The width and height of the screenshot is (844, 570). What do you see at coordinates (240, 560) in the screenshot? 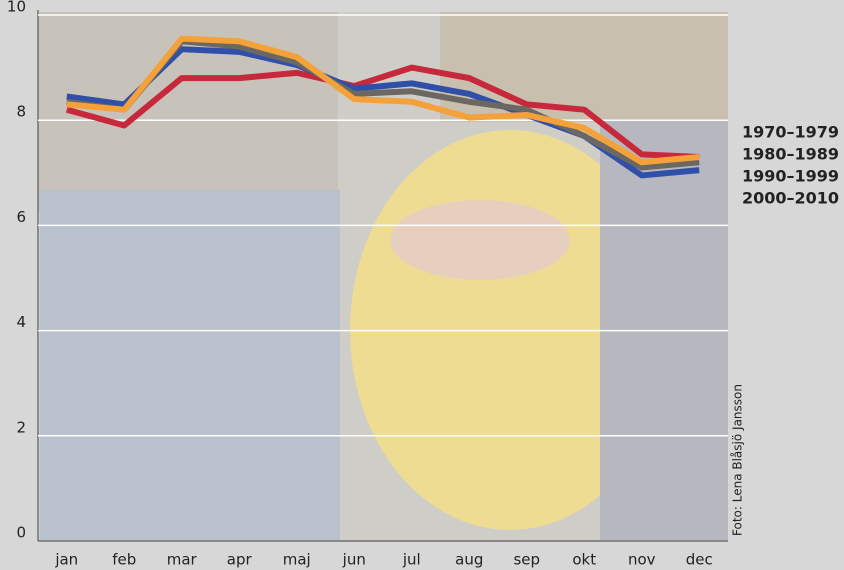
I see `x-tick-label: apr` at bounding box center [240, 560].